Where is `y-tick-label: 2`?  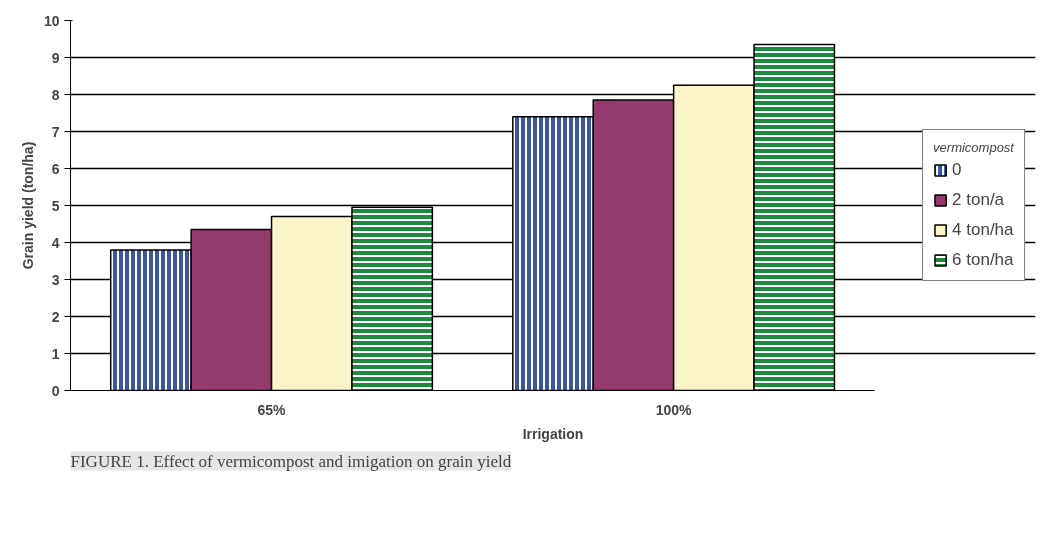
y-tick-label: 2 is located at coordinates (55, 316).